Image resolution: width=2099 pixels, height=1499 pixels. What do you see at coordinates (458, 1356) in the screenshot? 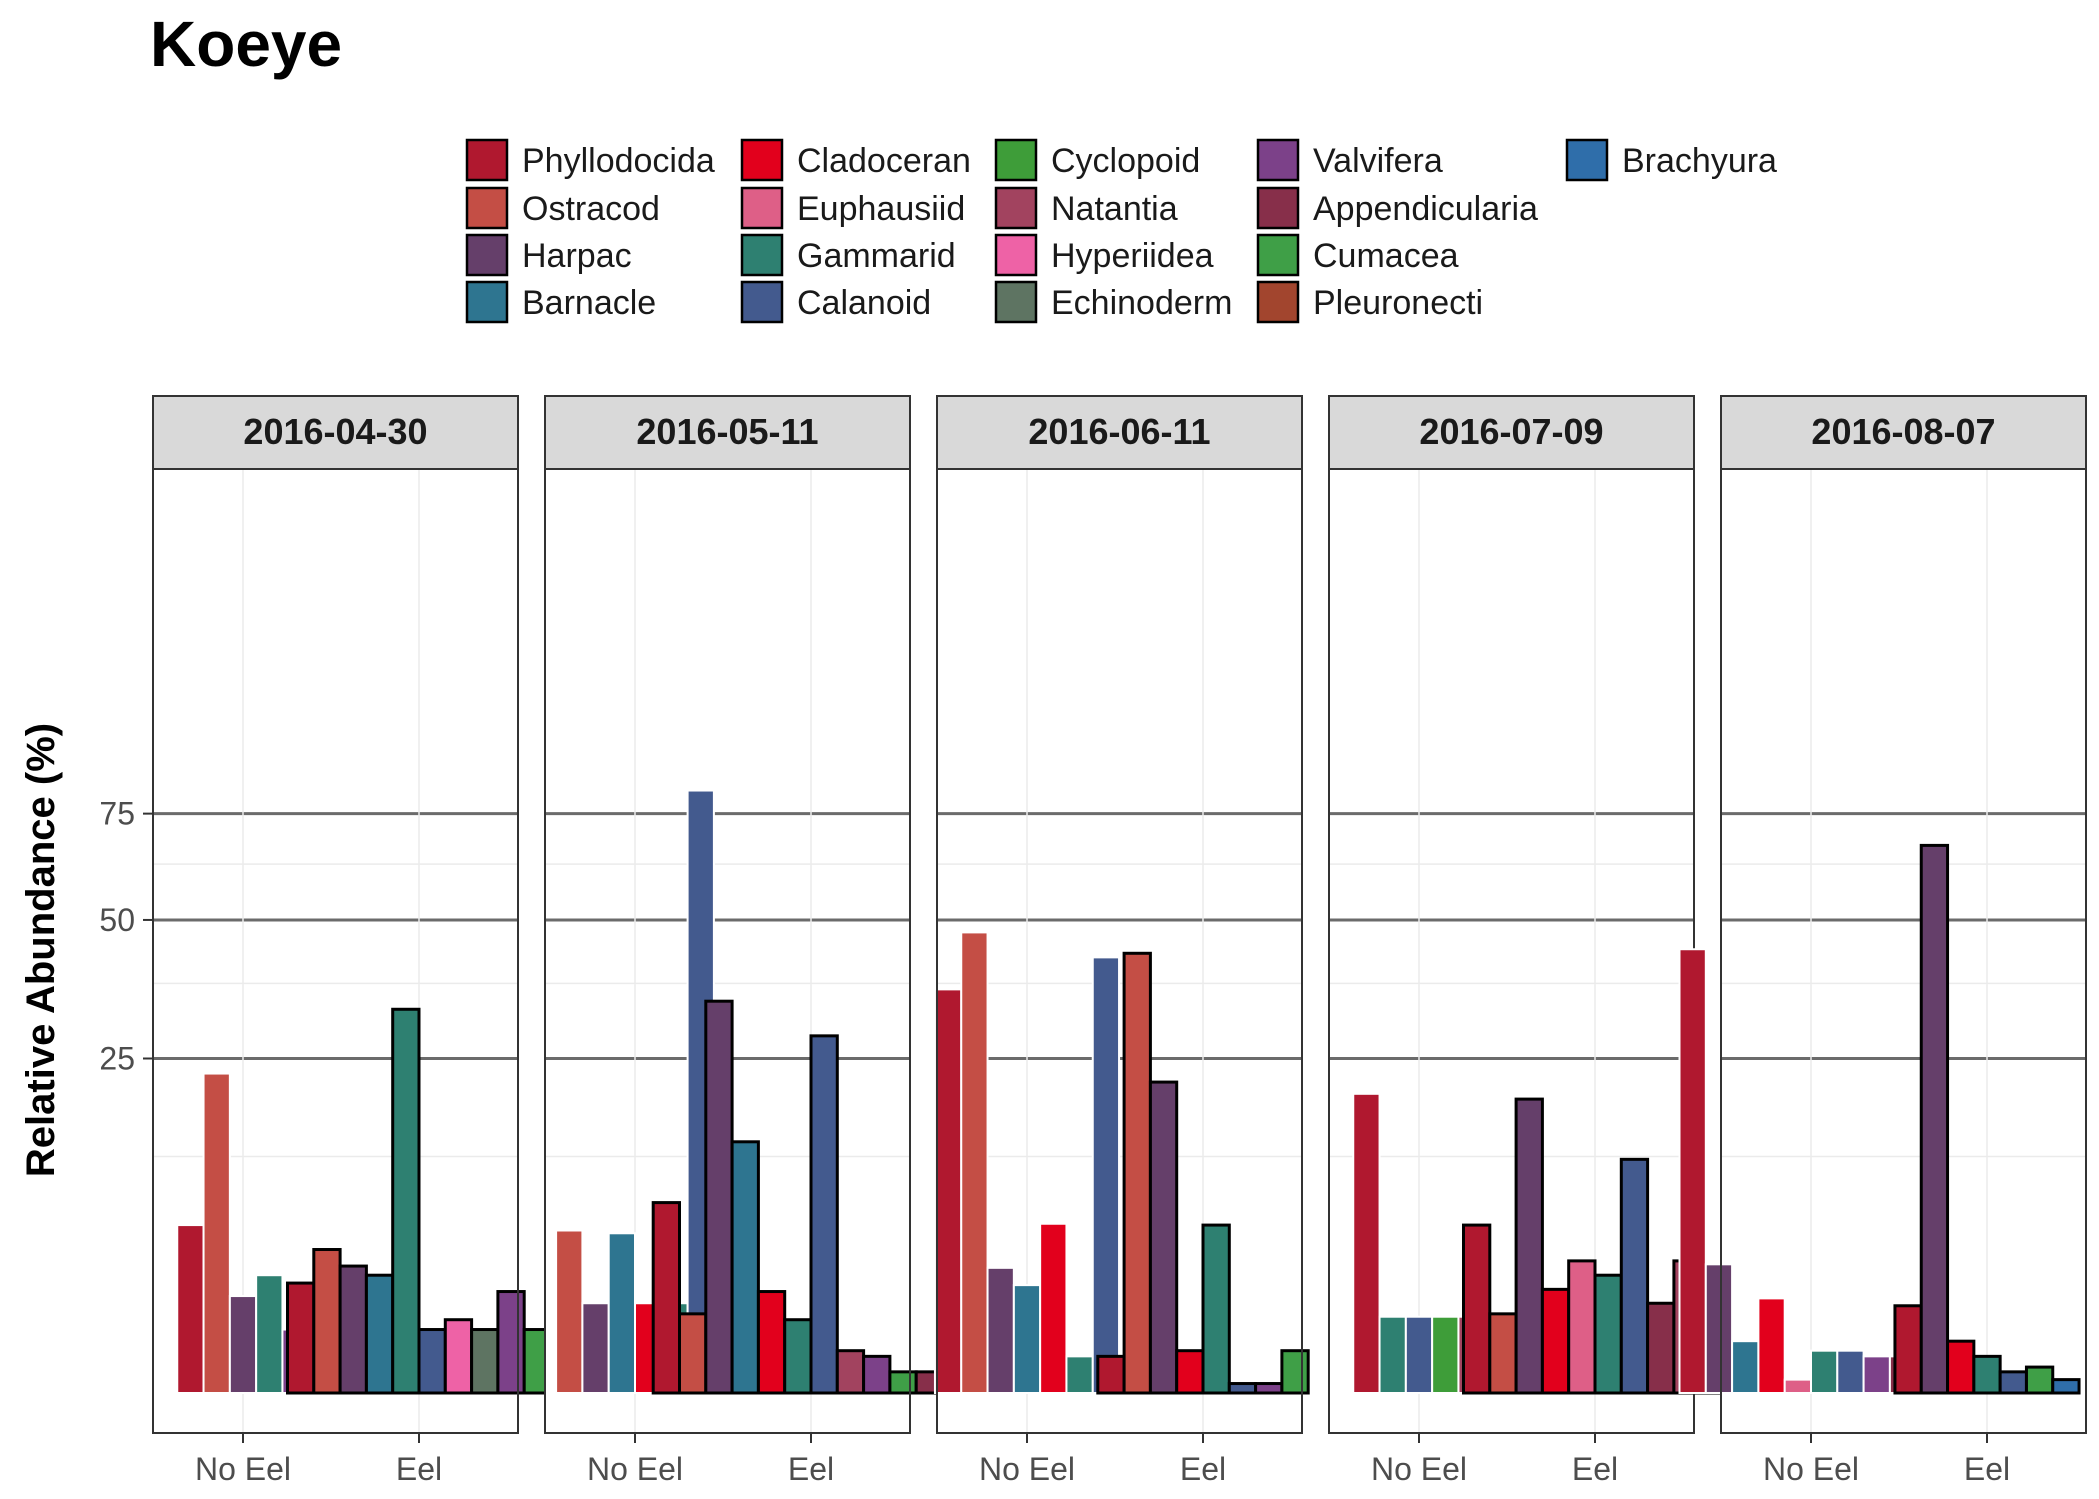
I see `bar-hyperiidea` at bounding box center [458, 1356].